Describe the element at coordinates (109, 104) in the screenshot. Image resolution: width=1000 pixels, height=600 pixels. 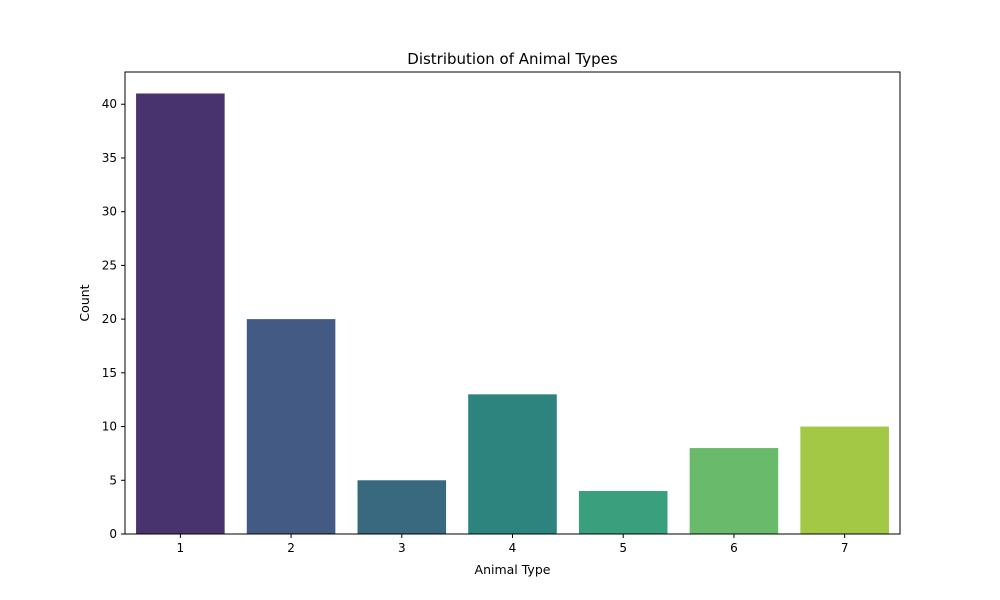
I see `y-tick-label-40: 40` at that location.